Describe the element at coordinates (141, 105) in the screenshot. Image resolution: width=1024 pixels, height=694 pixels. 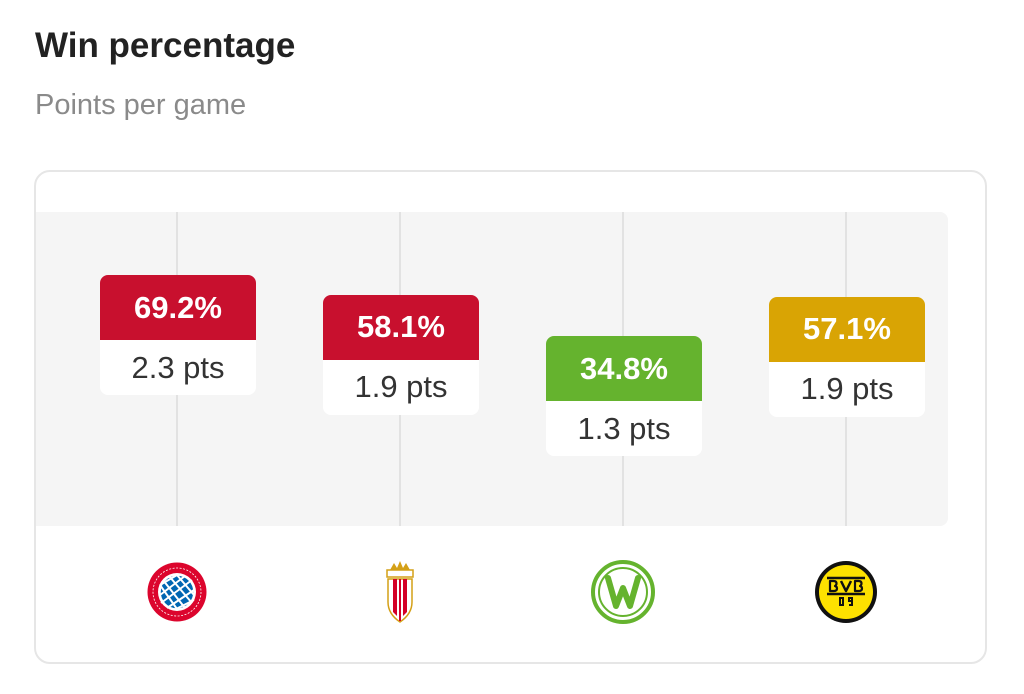
I see `chart-subtitle: Points per game` at that location.